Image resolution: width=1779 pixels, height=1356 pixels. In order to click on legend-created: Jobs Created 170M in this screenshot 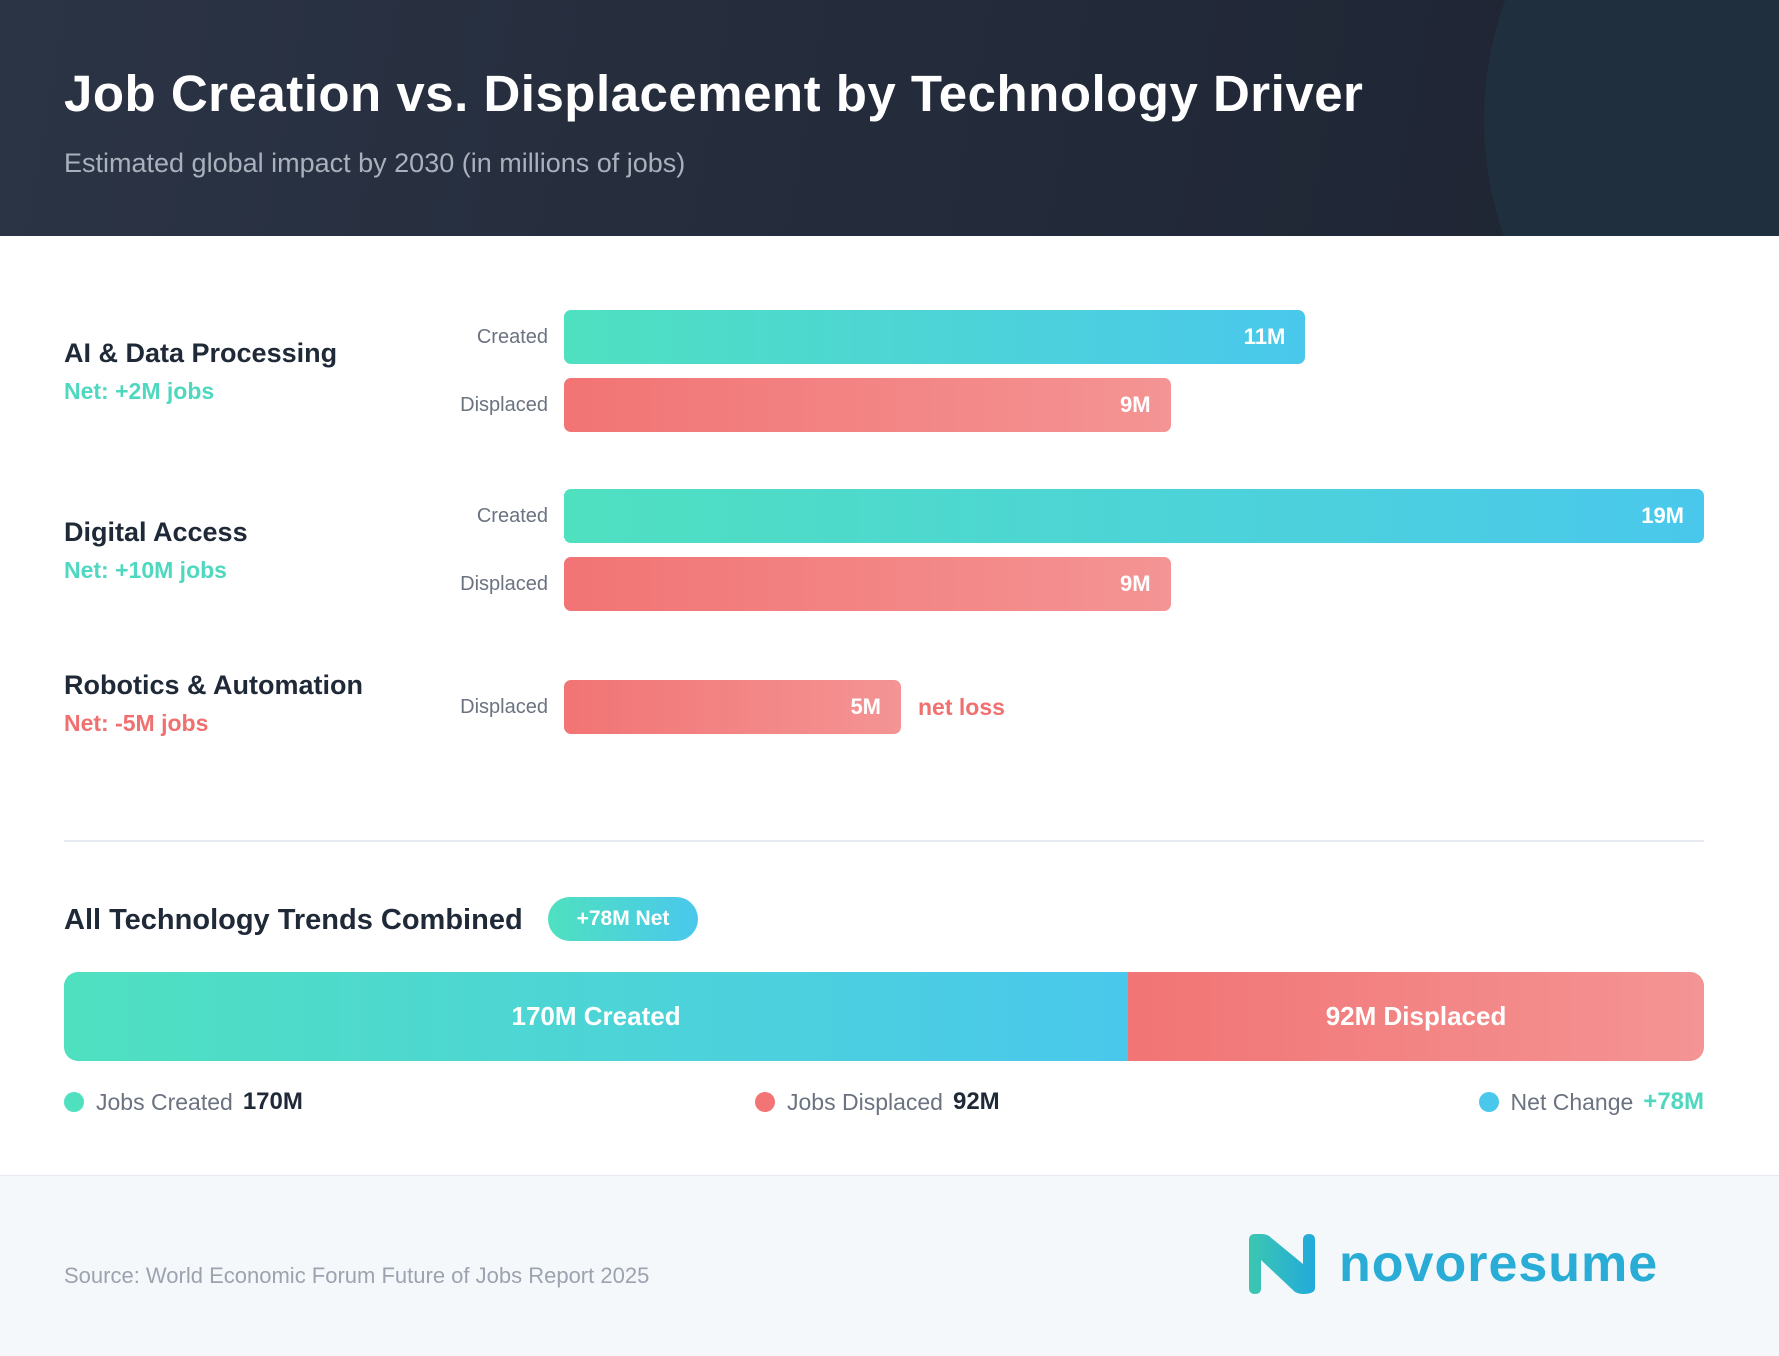, I will do `click(183, 1102)`.